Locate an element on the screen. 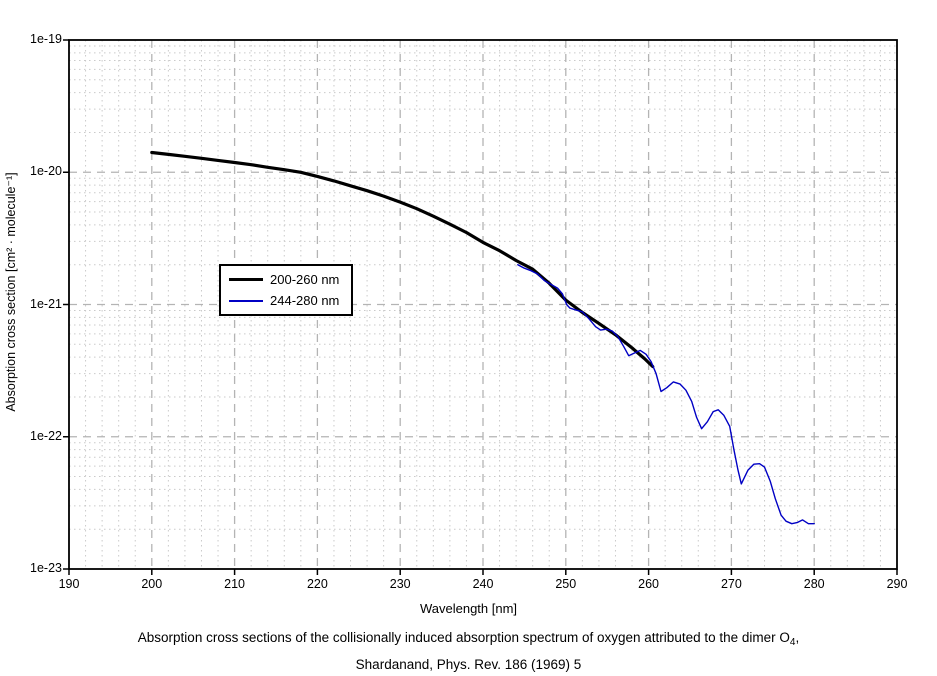 The height and width of the screenshot is (676, 937). x-tick-label: 250 is located at coordinates (566, 584).